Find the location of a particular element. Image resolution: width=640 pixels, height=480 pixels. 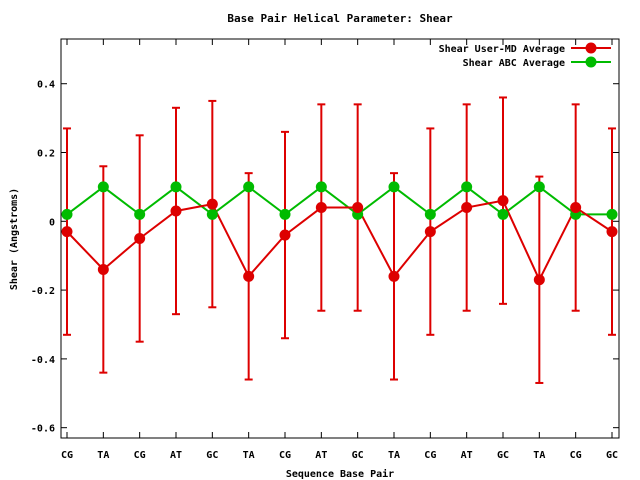

y-tick-label: 0.4 is located at coordinates (46, 85).